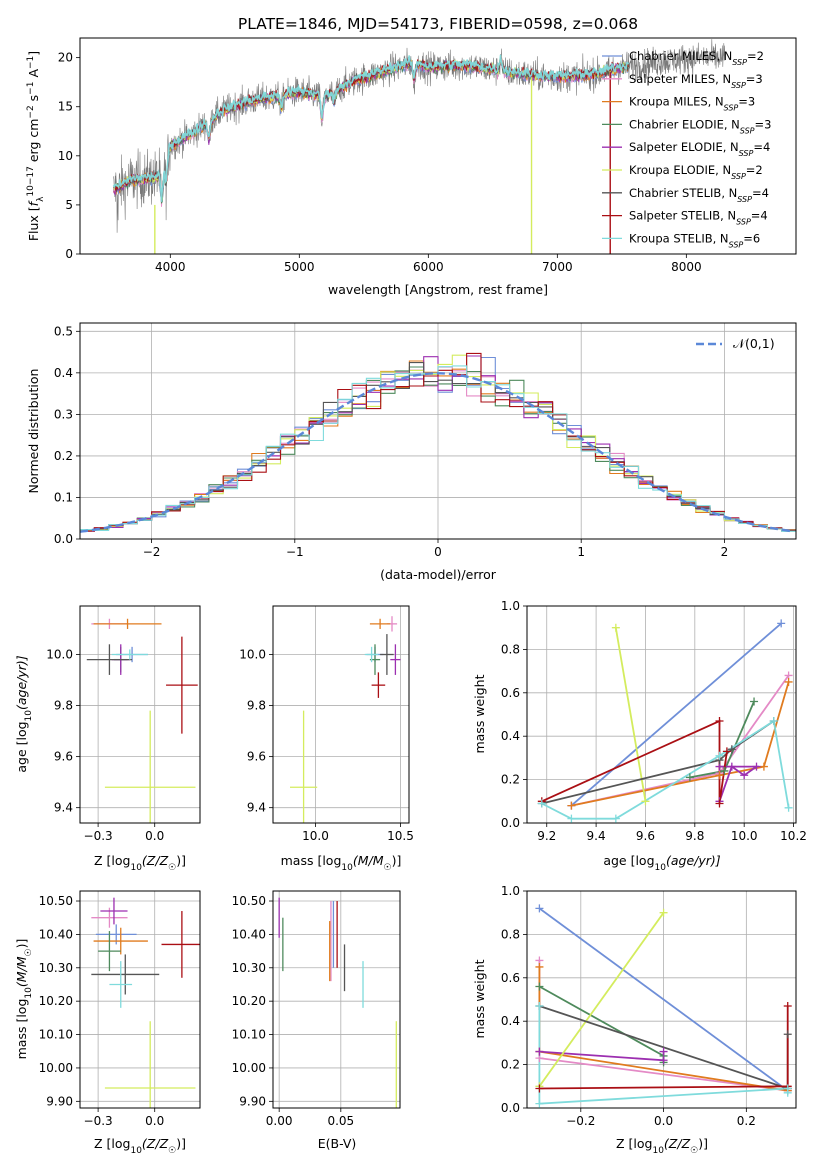 This screenshot has width=819, height=1170. What do you see at coordinates (658, 1151) in the screenshot?
I see `mass-weight-vs-Z-xlabel-part: 10` at bounding box center [658, 1151].